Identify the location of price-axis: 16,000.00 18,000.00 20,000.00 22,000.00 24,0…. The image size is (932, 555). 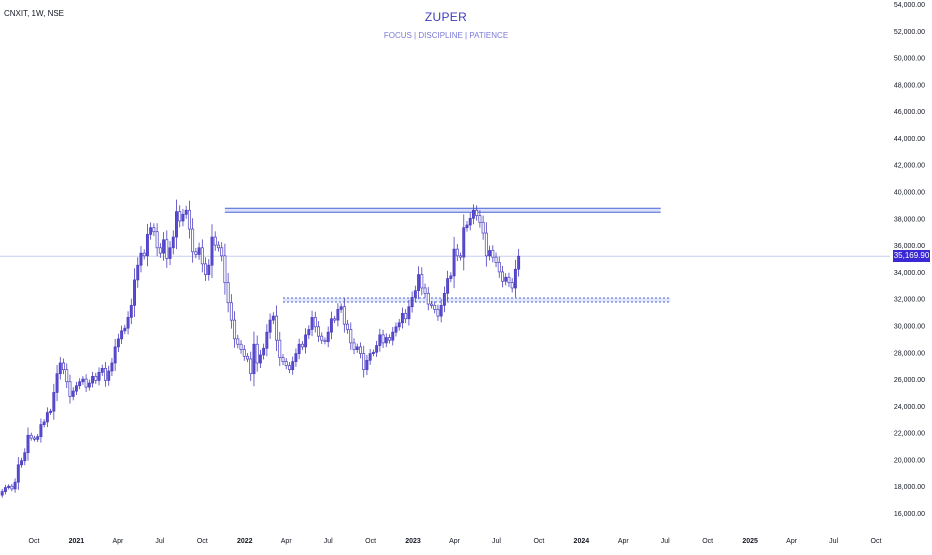
(909, 260).